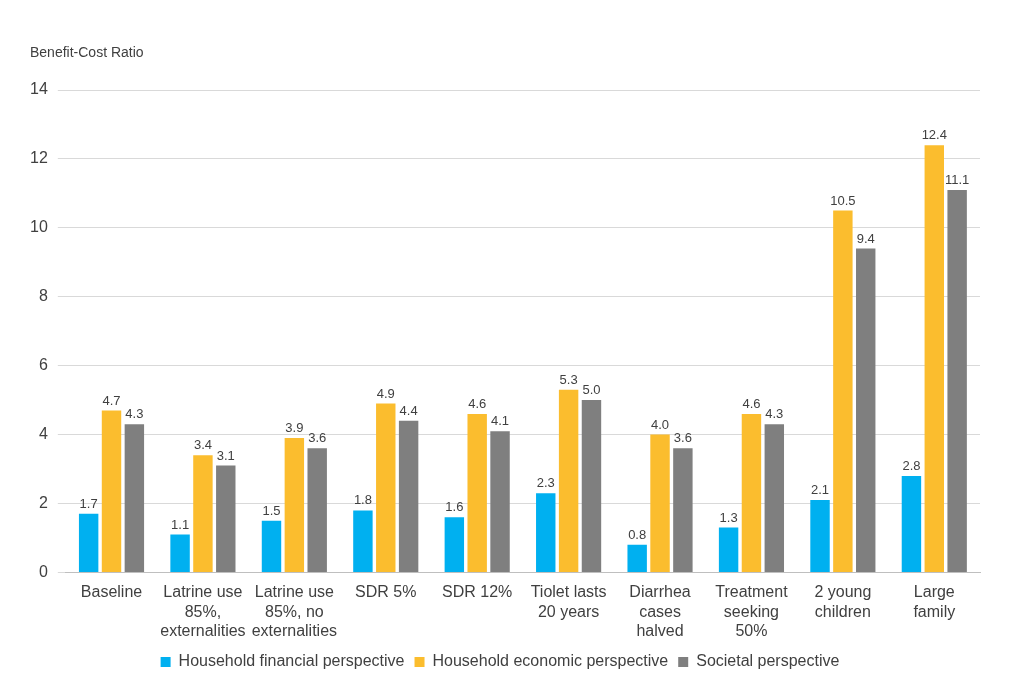  I want to click on data-label: 10.5, so click(843, 200).